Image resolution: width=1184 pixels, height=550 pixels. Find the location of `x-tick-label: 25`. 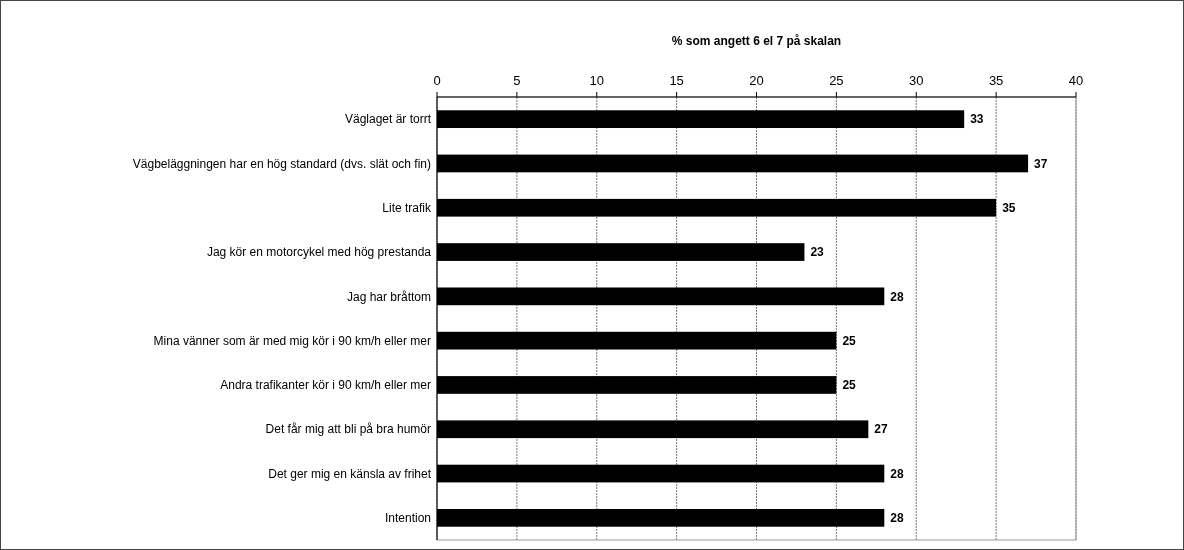

x-tick-label: 25 is located at coordinates (836, 80).